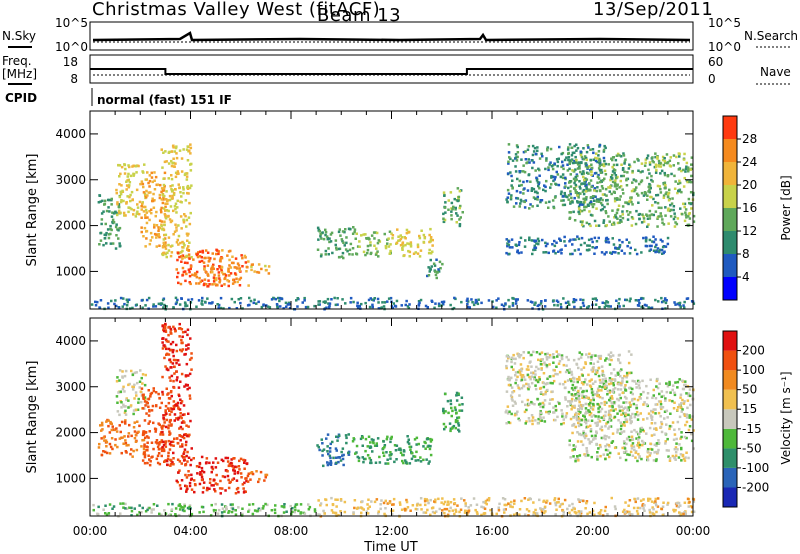 Image resolution: width=800 pixels, height=554 pixels. Describe the element at coordinates (397, 70) in the screenshot. I see `freq-panel: Freq. [MHz] 18 8 60 0 Nave` at that location.